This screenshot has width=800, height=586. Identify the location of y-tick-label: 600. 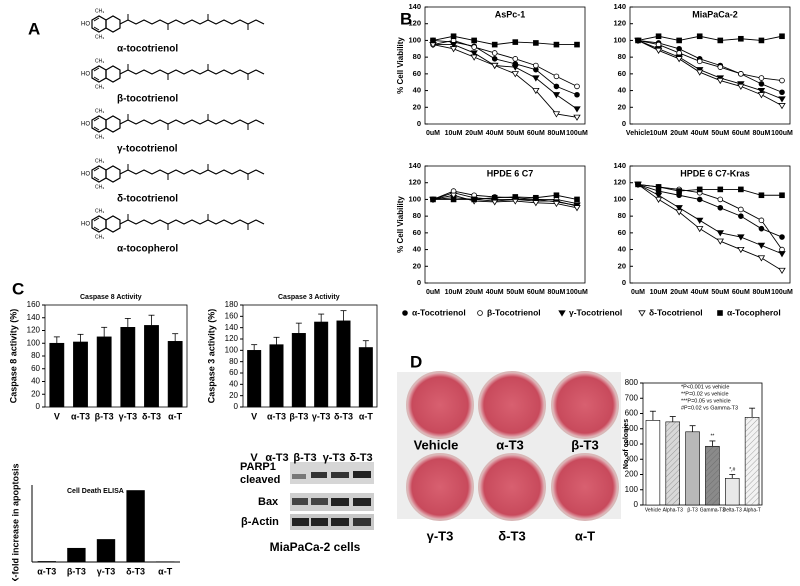
(632, 413).